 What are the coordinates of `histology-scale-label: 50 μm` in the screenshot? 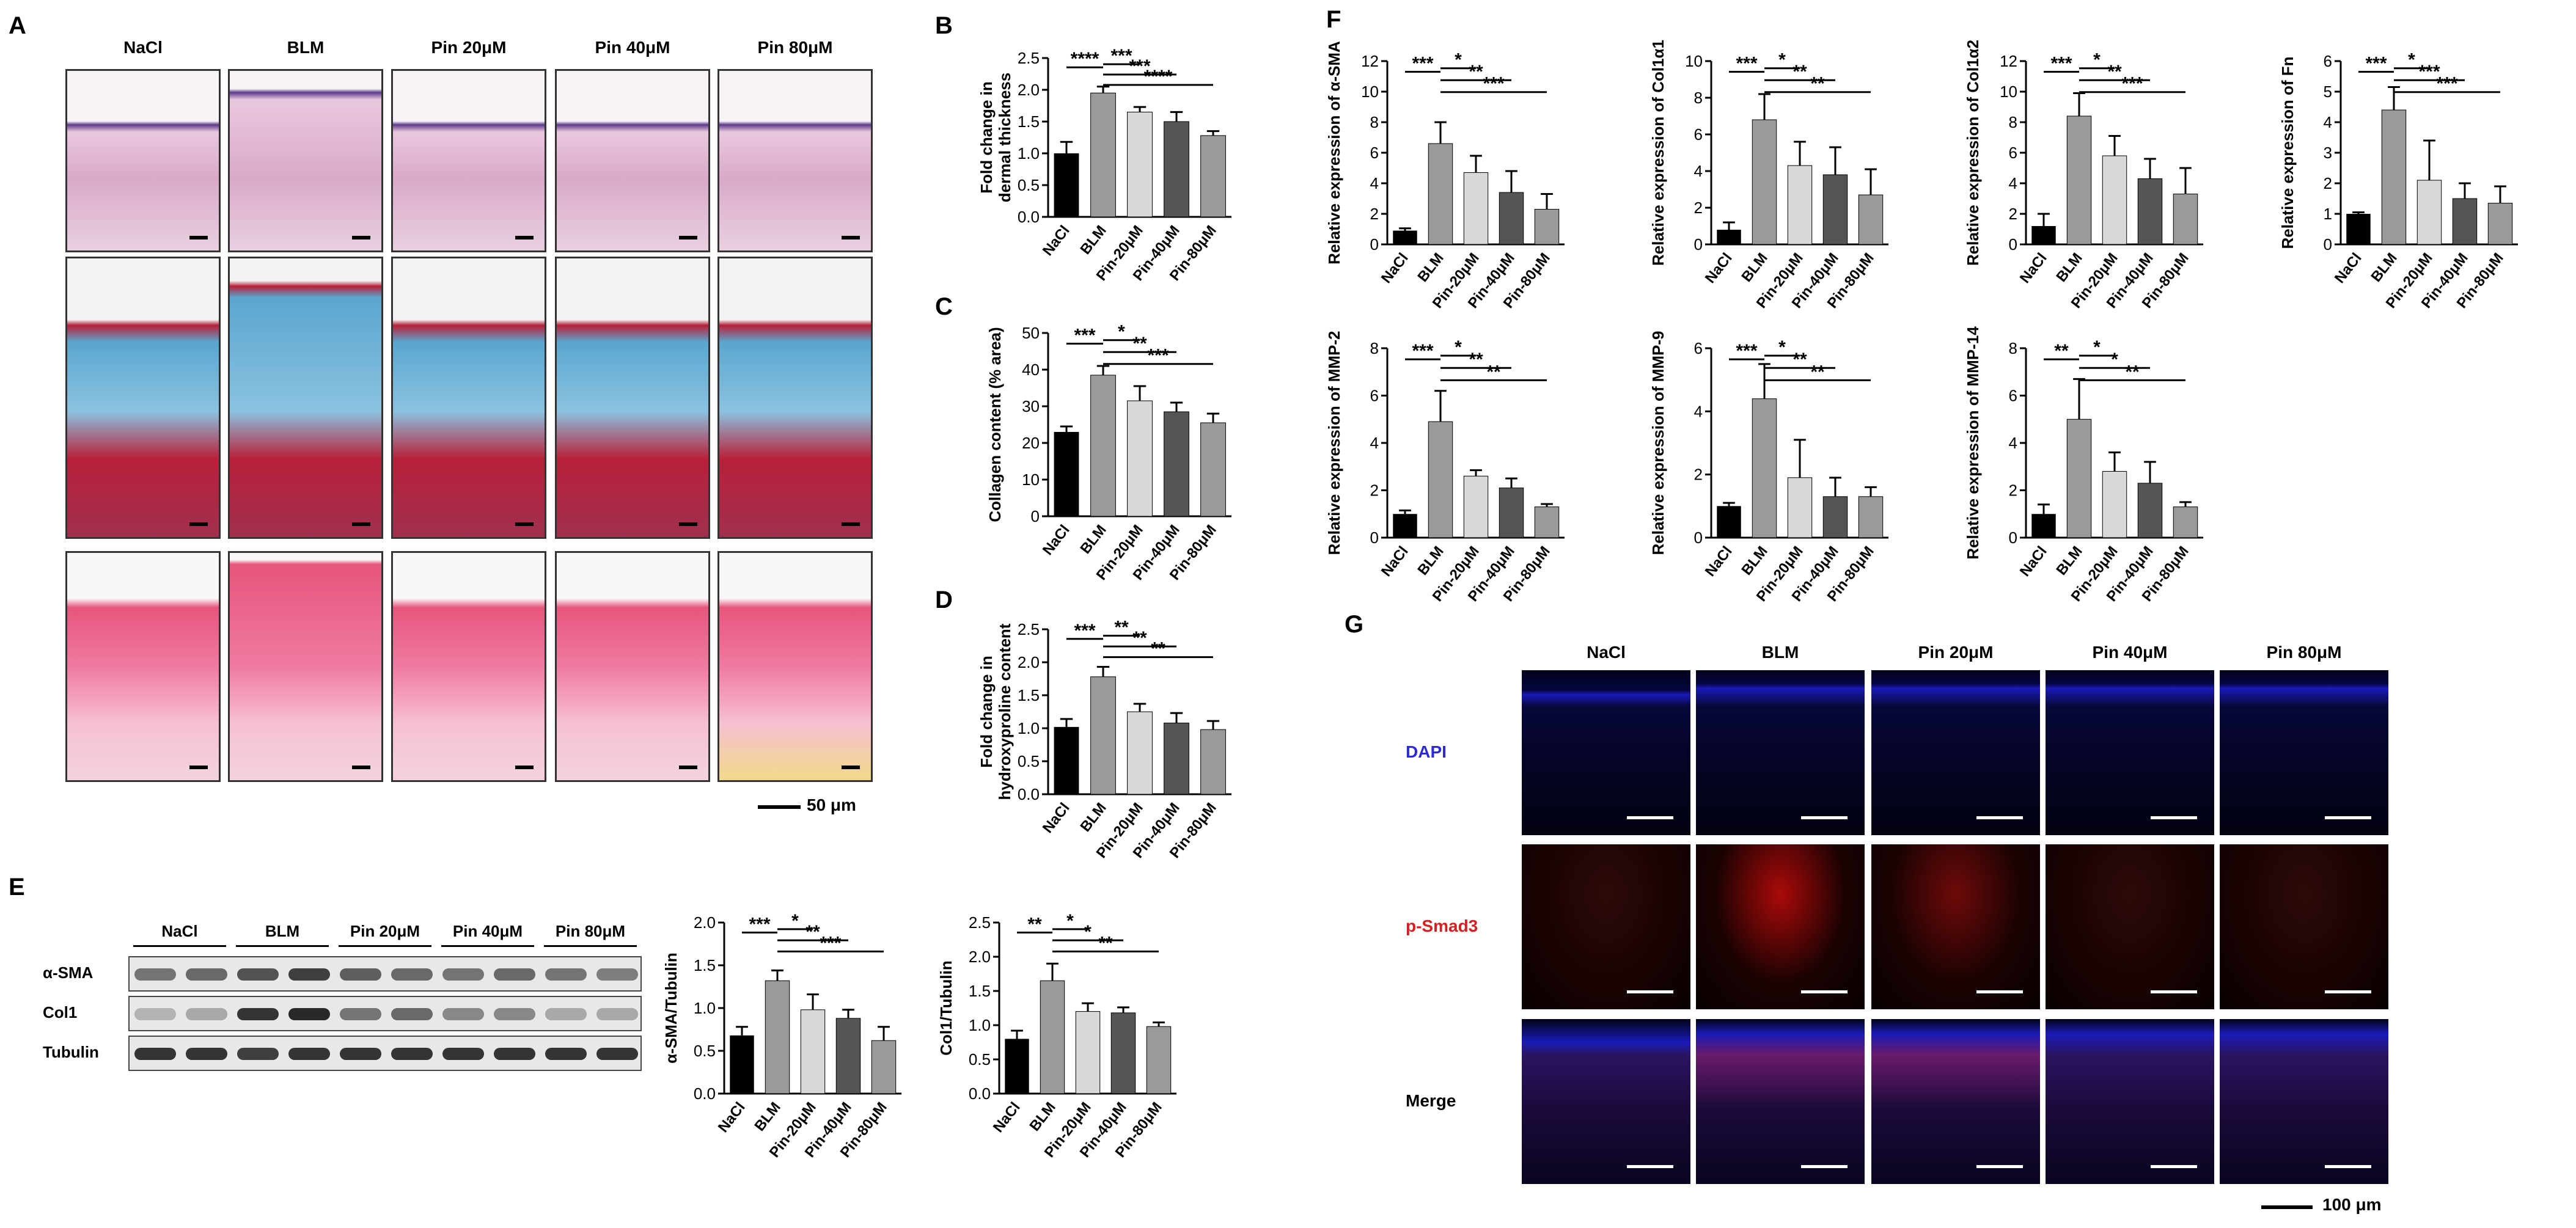 It's located at (831, 804).